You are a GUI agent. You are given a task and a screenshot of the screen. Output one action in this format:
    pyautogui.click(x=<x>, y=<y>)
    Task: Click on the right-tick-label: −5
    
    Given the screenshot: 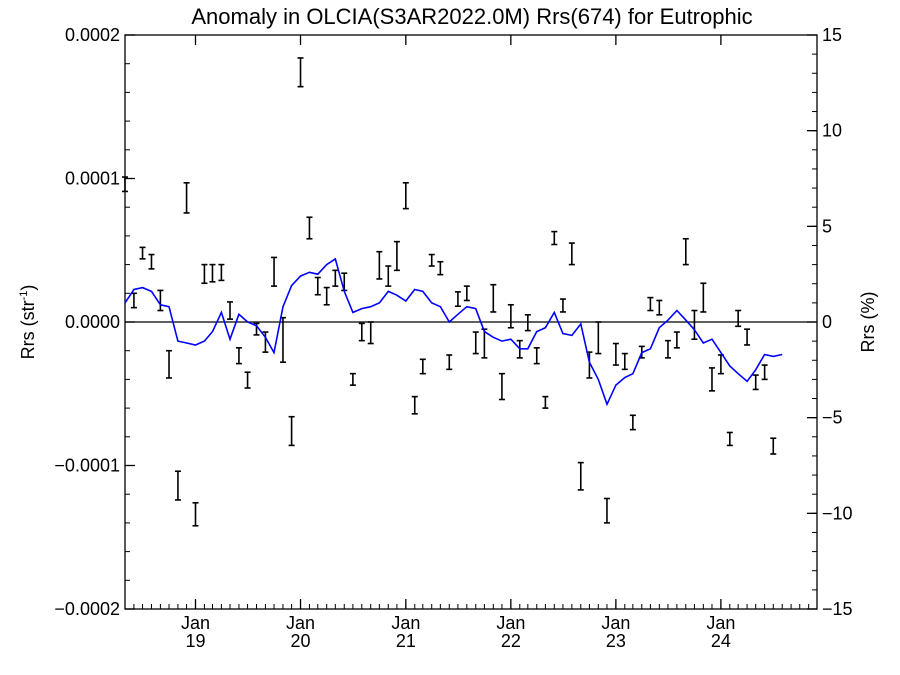 What is the action you would take?
    pyautogui.click(x=832, y=418)
    